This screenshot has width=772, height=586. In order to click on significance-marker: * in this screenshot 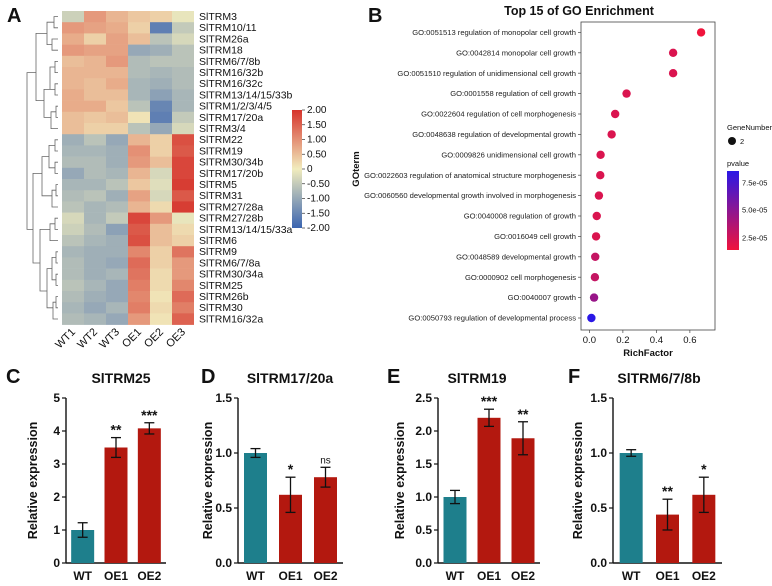, I will do `click(704, 469)`.